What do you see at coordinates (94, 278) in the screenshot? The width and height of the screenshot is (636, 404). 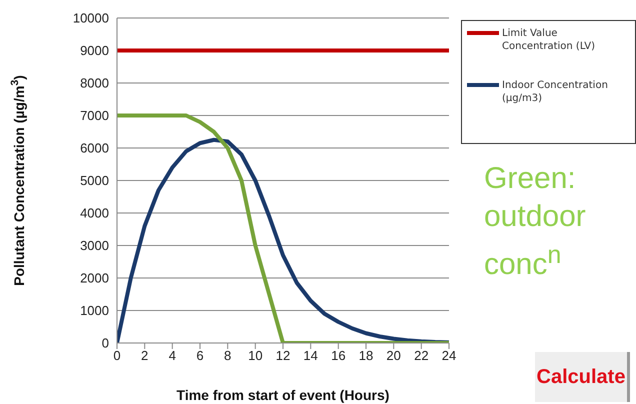 I see `y-tick-label: 2000` at bounding box center [94, 278].